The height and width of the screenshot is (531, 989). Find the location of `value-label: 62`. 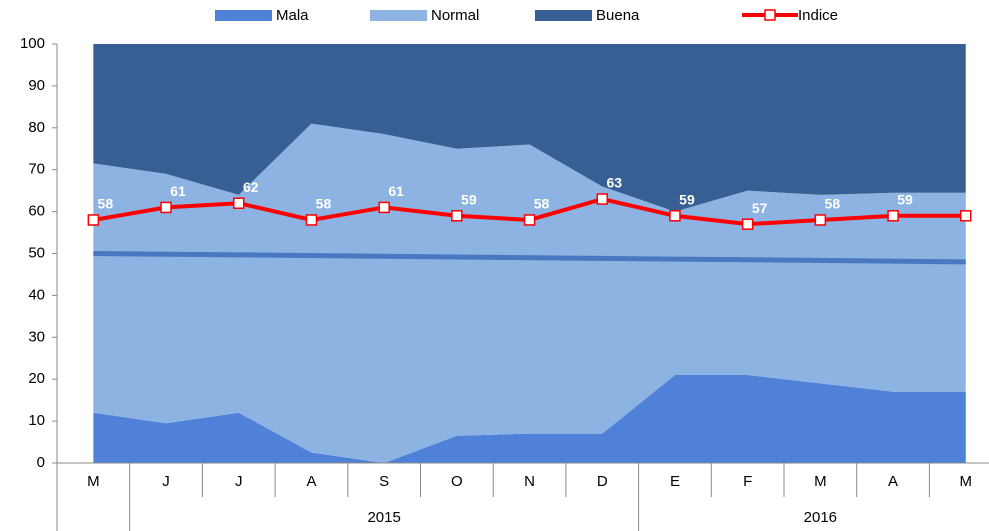

value-label: 62 is located at coordinates (251, 187).